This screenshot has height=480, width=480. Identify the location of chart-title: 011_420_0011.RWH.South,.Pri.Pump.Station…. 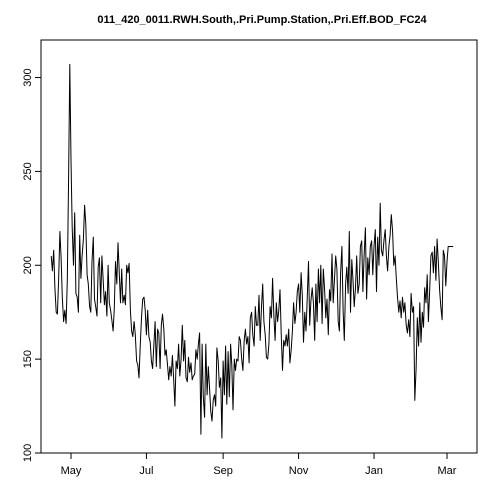
(262, 20).